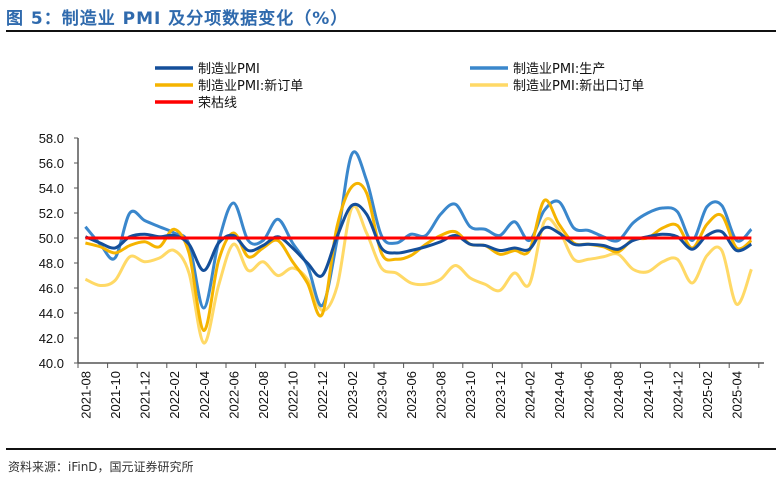 This screenshot has width=776, height=480. Describe the element at coordinates (618, 395) in the screenshot. I see `x-tick-label: 2024-08` at that location.